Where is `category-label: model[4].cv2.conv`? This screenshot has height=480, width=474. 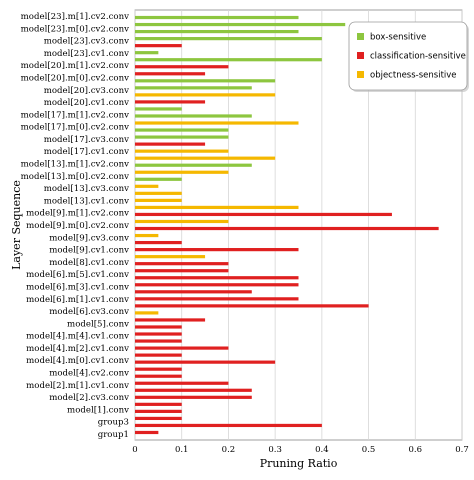
category-label: model[4].cv2.conv is located at coordinates (89, 374).